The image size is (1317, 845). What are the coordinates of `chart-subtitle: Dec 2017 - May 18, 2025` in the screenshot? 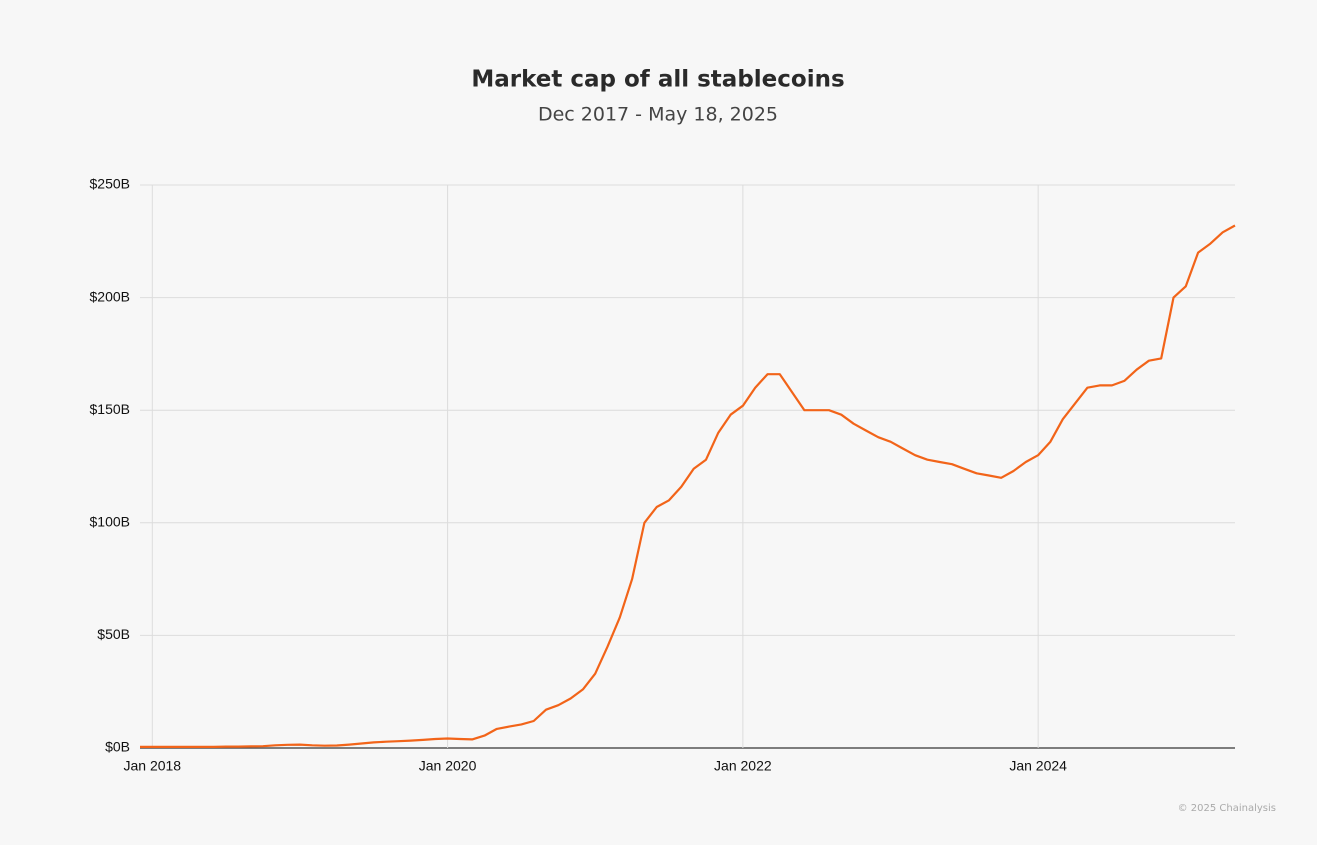 It's located at (658, 115).